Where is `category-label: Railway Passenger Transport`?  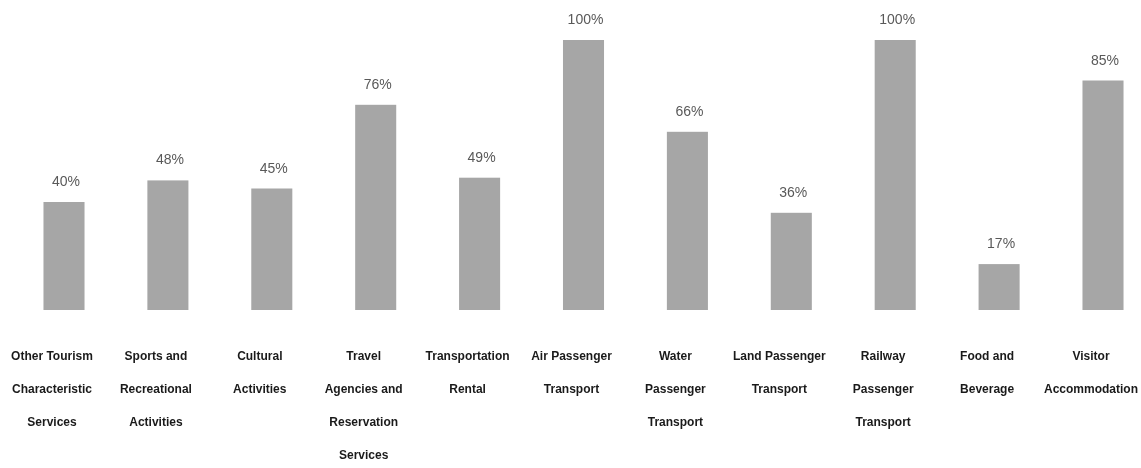
category-label: Railway Passenger Transport is located at coordinates (883, 389).